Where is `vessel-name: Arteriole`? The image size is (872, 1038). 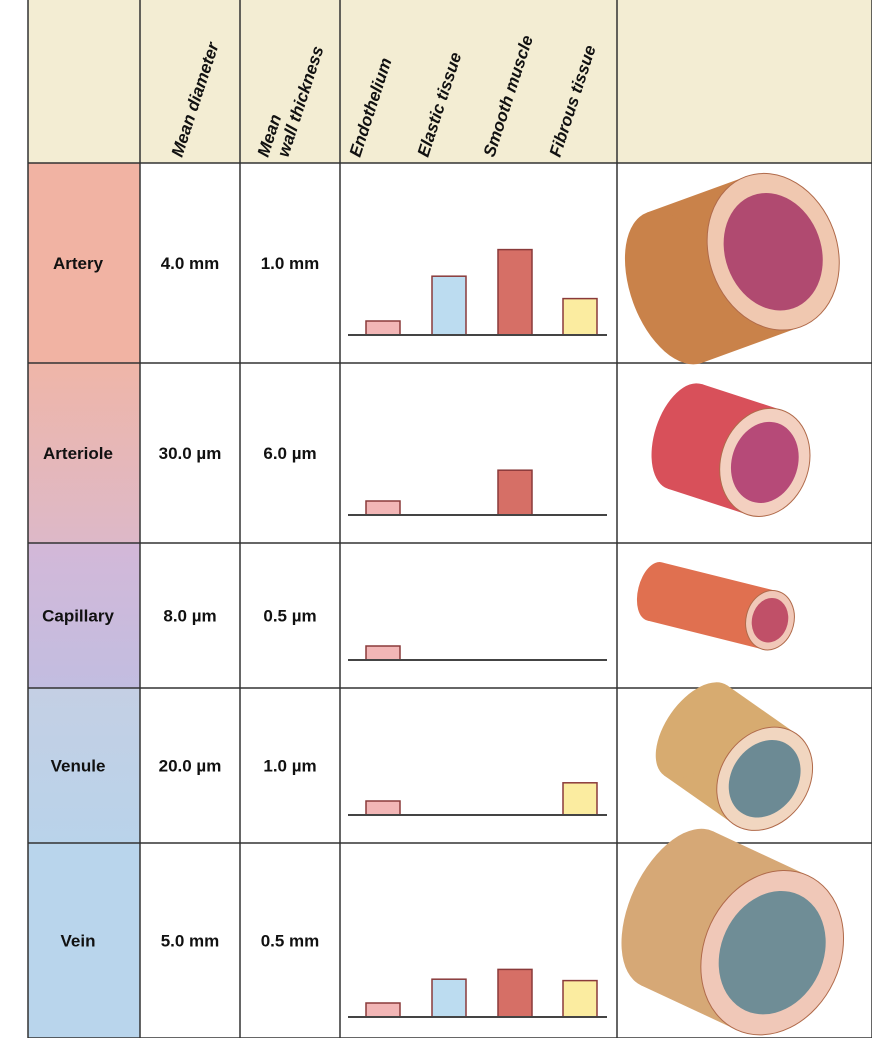 vessel-name: Arteriole is located at coordinates (78, 453).